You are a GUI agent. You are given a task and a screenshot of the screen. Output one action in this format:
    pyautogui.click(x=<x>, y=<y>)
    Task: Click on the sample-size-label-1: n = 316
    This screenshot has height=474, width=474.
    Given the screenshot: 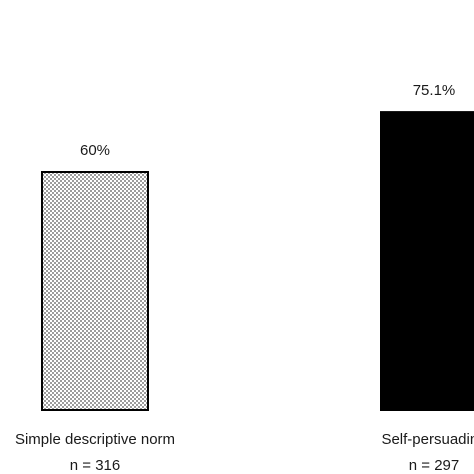 What is the action you would take?
    pyautogui.click(x=95, y=465)
    